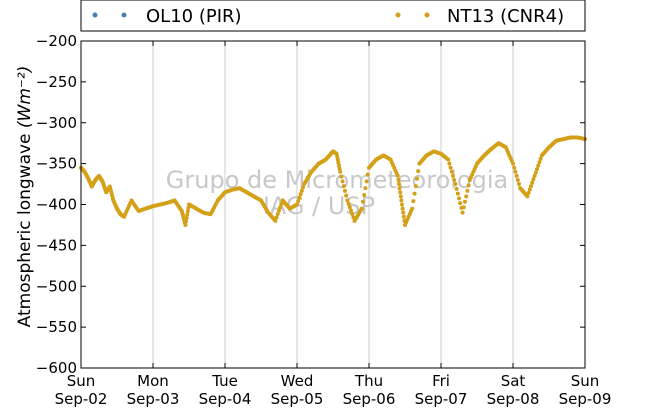 This screenshot has height=409, width=650. Describe the element at coordinates (224, 381) in the screenshot. I see `x-tick-label-day: Tue` at that location.